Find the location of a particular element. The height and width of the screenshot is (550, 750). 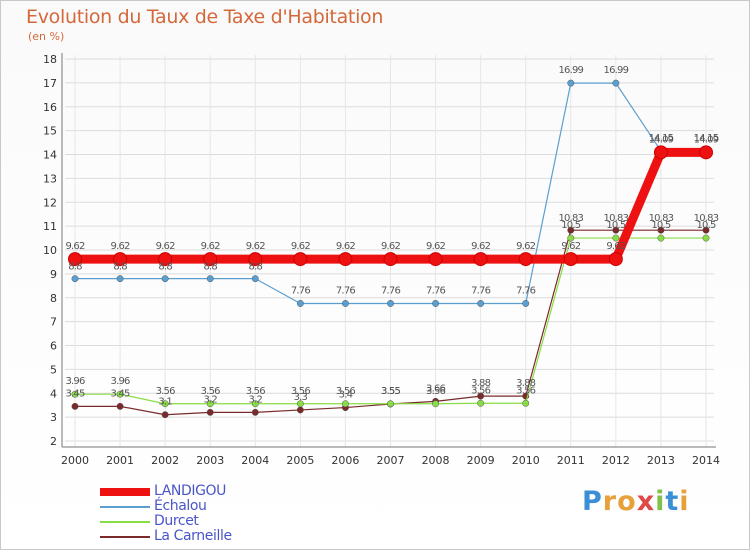

x-tick-label: 2013 is located at coordinates (661, 460).